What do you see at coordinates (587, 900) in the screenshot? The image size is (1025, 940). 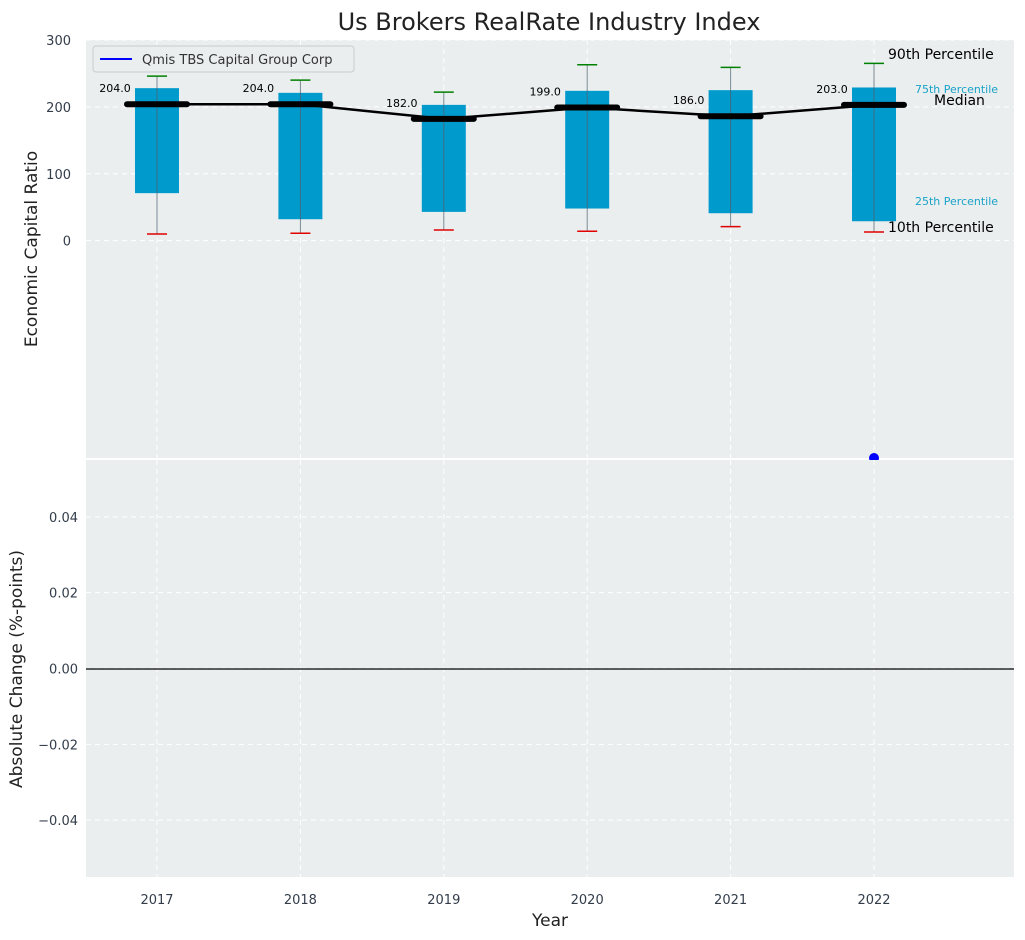 I see `x-tick-label: 2020` at bounding box center [587, 900].